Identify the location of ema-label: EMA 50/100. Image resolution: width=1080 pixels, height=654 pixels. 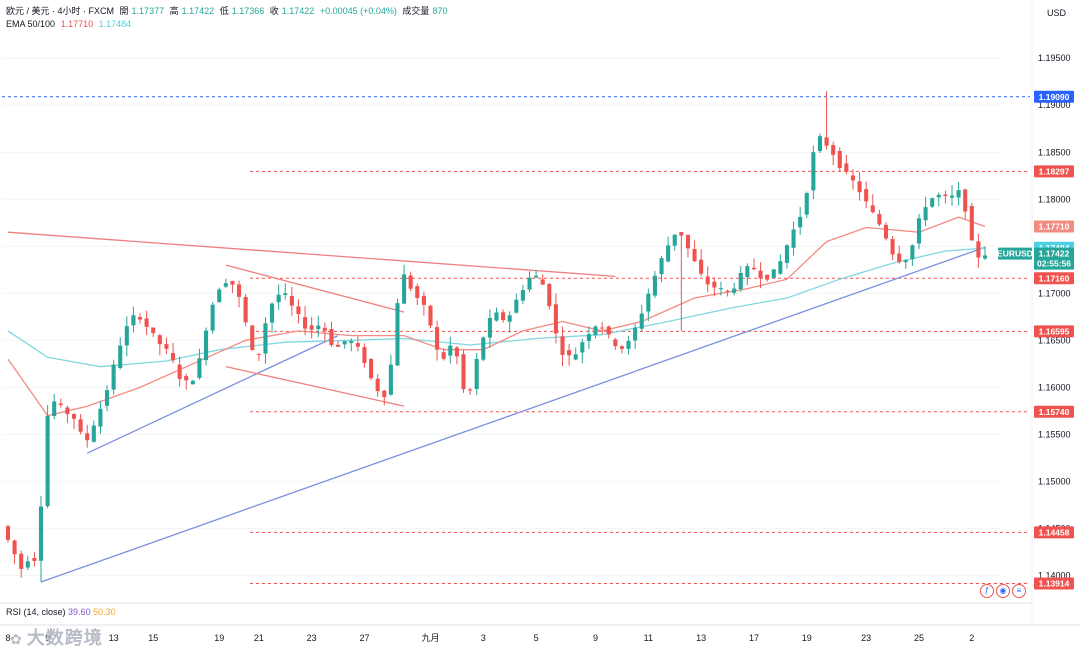
(31, 24).